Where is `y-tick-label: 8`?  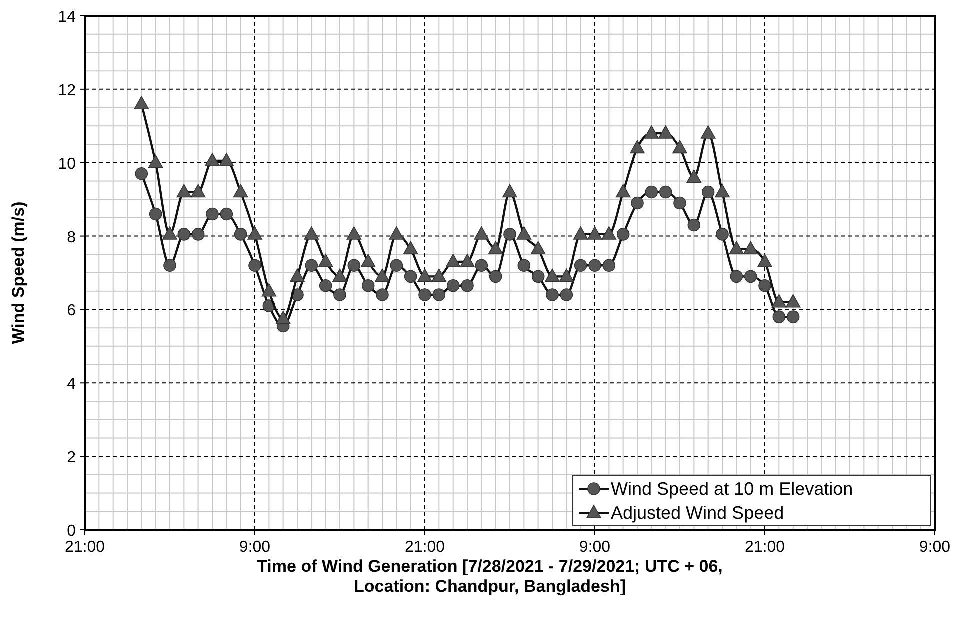
y-tick-label: 8 is located at coordinates (71, 237).